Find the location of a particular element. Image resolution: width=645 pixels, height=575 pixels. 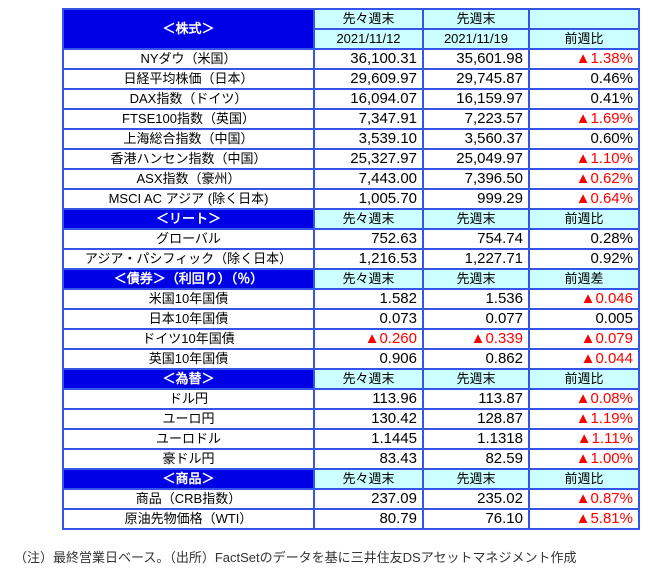

bonds-header-row: ＜債券＞（利回り）（％） 先々週末 先週末 前週差 is located at coordinates (351, 279).